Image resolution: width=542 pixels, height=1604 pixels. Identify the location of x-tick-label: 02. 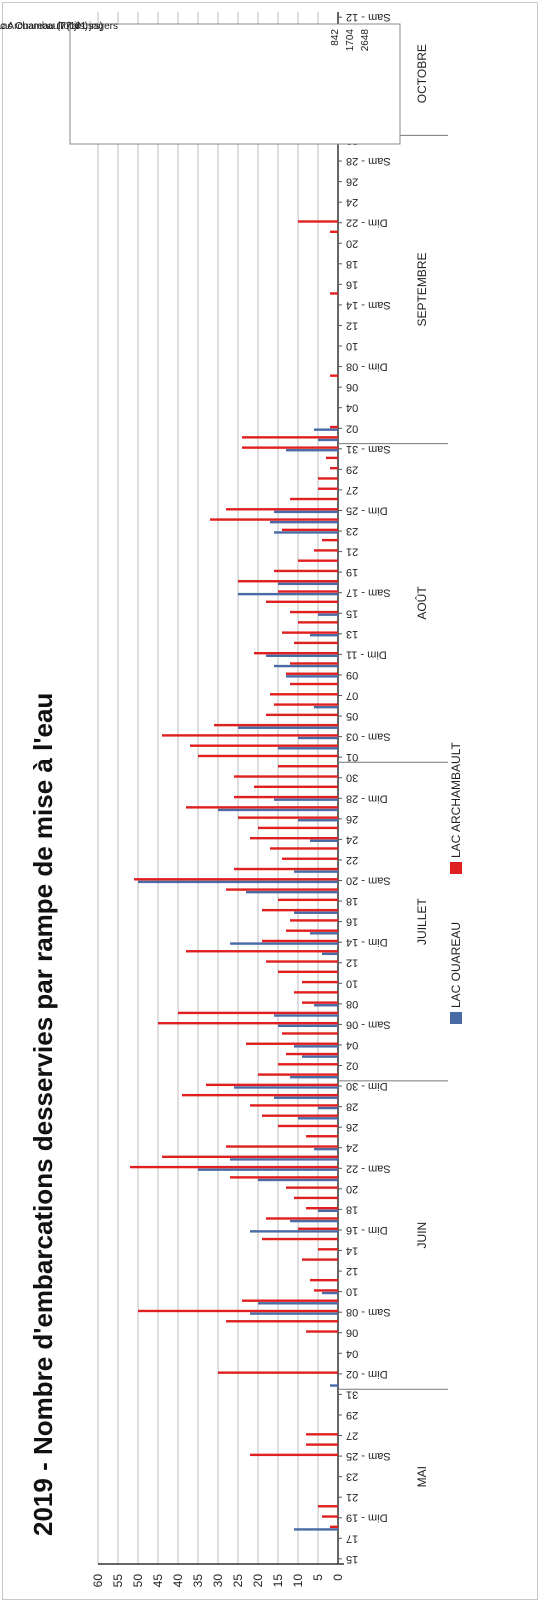
(352, 428).